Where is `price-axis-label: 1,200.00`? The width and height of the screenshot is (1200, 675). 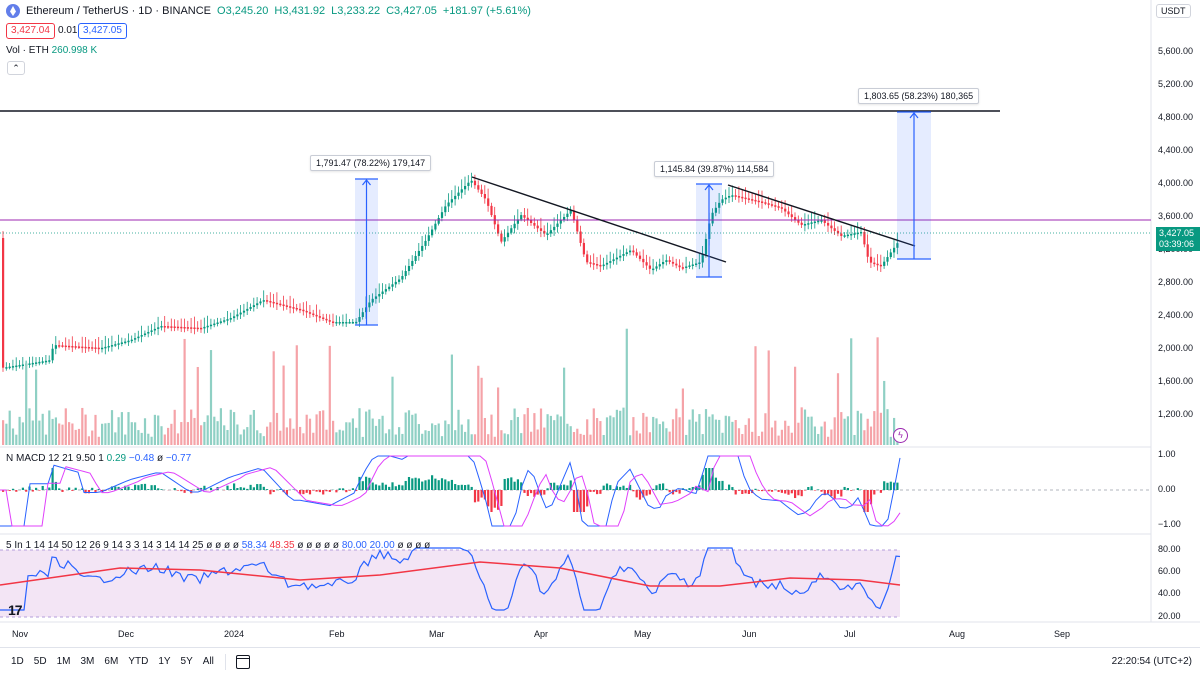
price-axis-label: 1,200.00 is located at coordinates (1176, 414).